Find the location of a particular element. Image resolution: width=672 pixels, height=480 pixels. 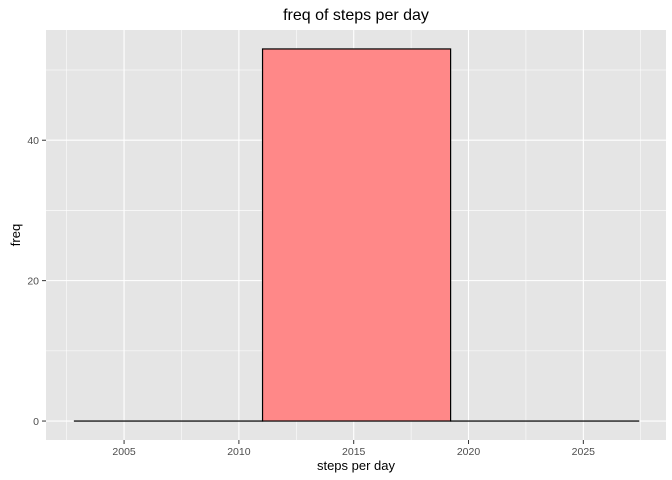

chart-title: freq of steps per day is located at coordinates (356, 15).